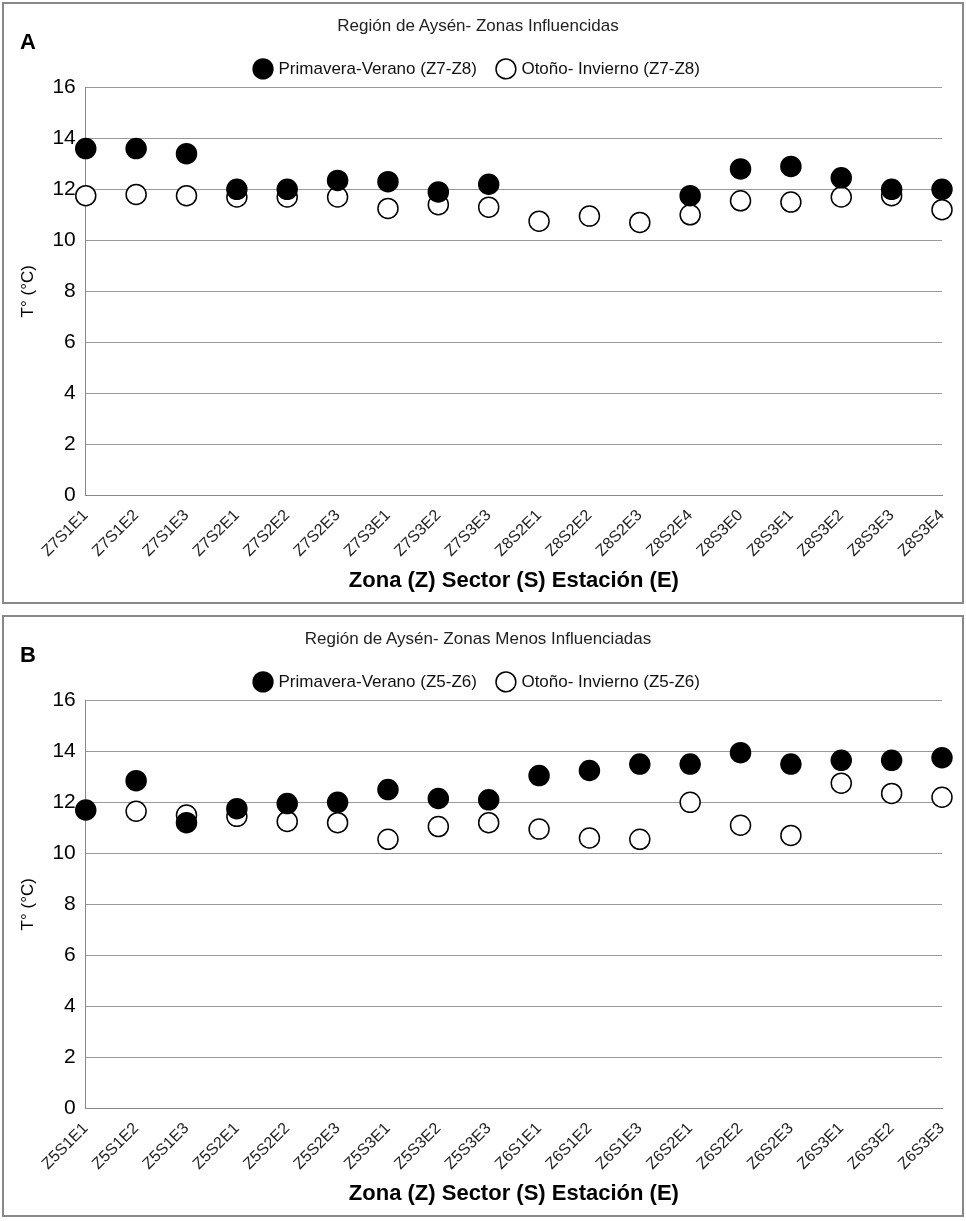 The width and height of the screenshot is (966, 1221). I want to click on text: A, so click(28, 42).